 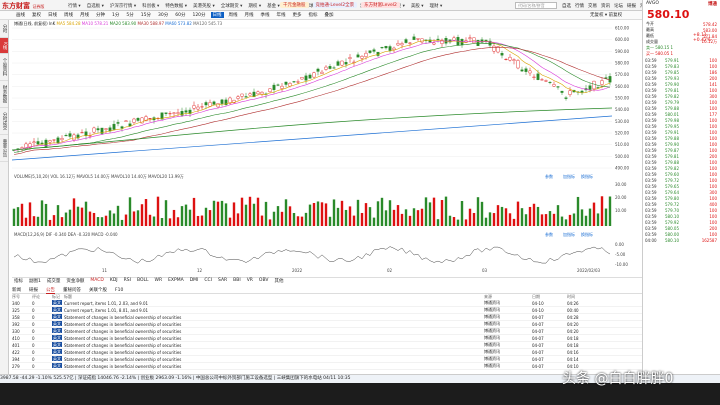 I want to click on indicator-tab: OBV, so click(x=263, y=280).